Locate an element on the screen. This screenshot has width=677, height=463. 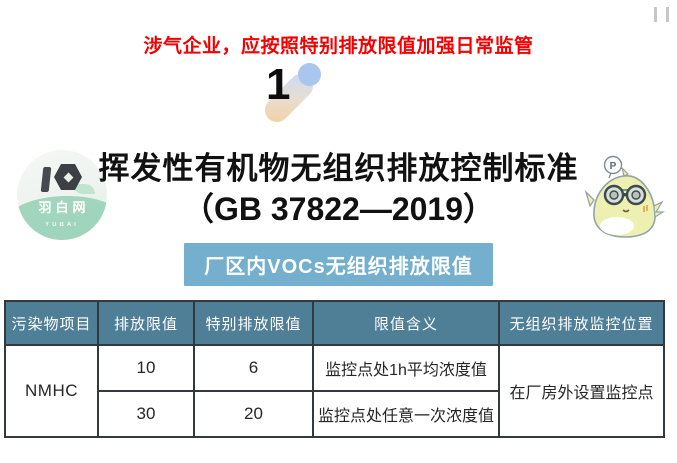
yubai-logo: 羽白网 YUBAI is located at coordinates (62, 195).